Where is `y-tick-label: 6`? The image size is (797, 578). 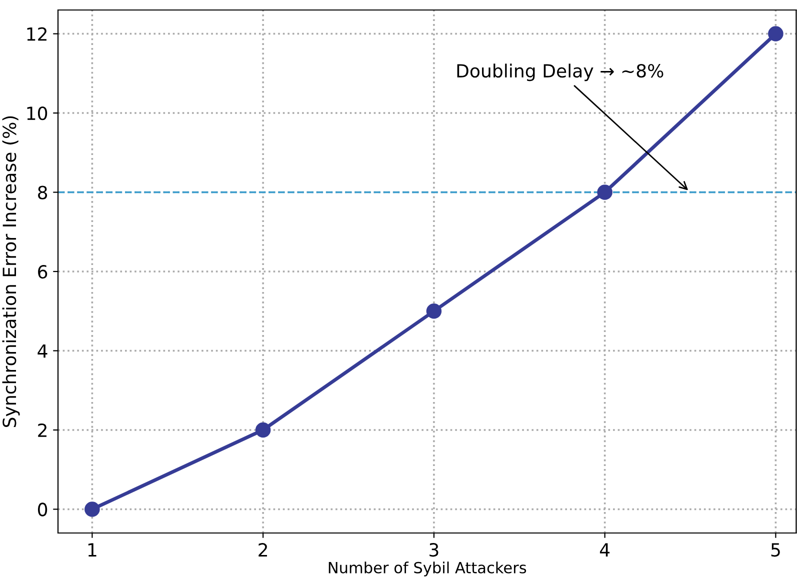 y-tick-label: 6 is located at coordinates (43, 271).